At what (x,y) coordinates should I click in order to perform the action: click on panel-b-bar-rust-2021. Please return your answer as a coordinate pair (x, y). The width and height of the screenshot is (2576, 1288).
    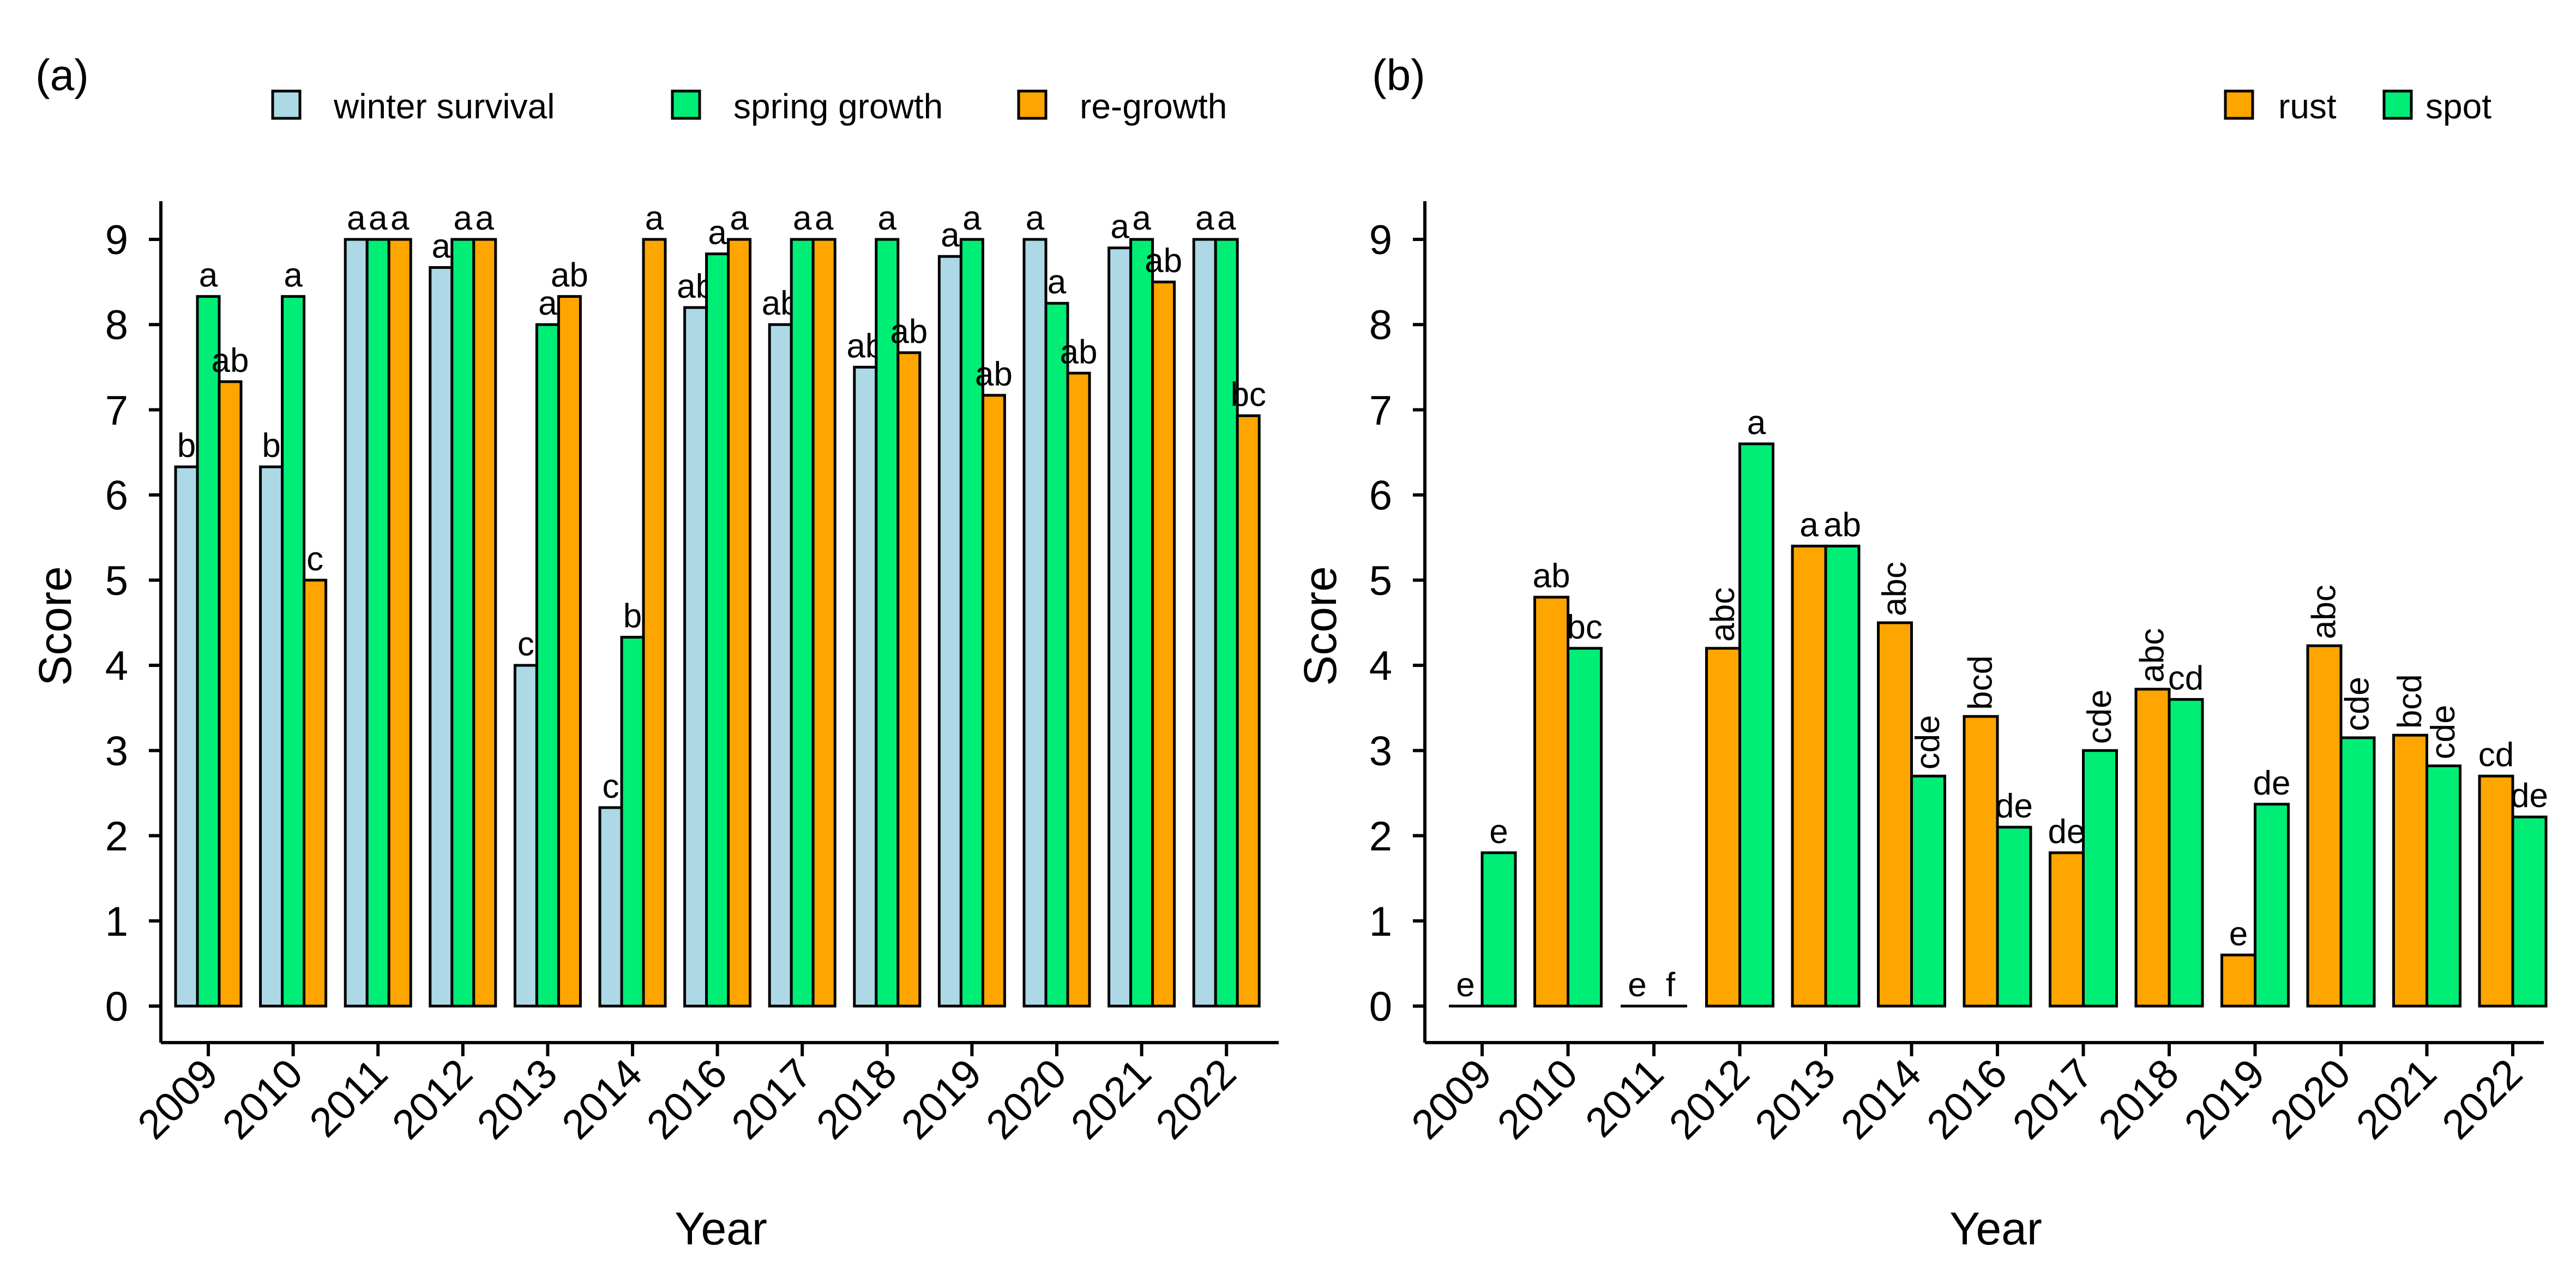
    Looking at the image, I should click on (2410, 870).